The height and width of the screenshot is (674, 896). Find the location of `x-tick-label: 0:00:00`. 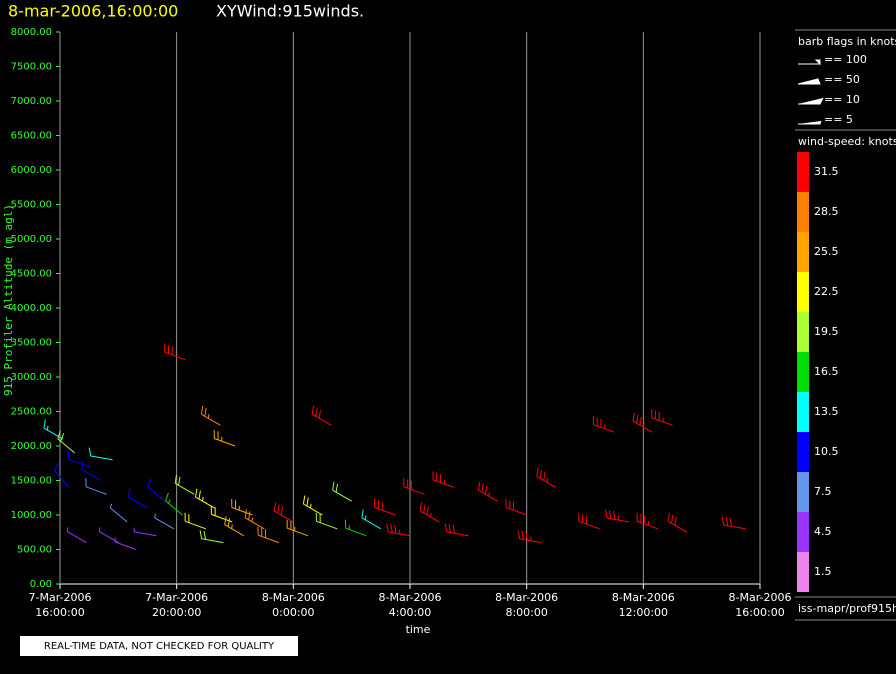

x-tick-label: 0:00:00 is located at coordinates (293, 612).